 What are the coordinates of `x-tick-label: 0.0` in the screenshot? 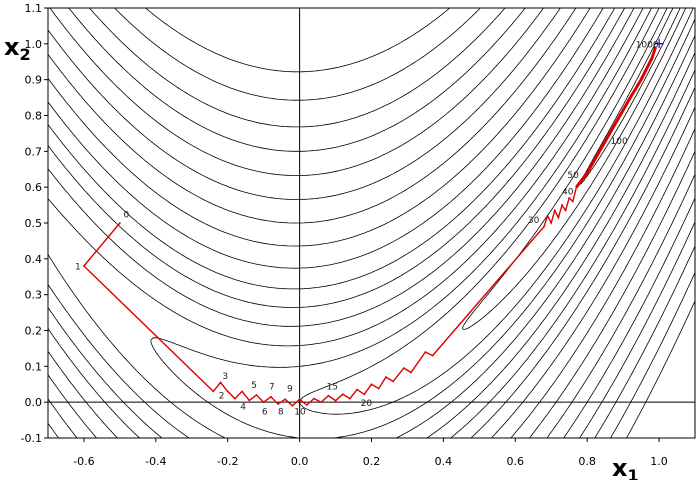 It's located at (300, 461).